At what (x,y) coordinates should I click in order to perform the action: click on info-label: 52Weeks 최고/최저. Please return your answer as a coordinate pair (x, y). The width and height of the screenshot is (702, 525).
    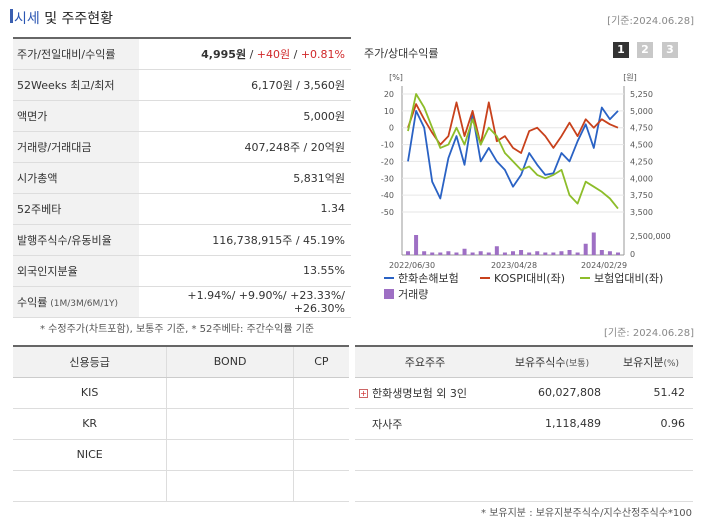
    Looking at the image, I should click on (76, 85).